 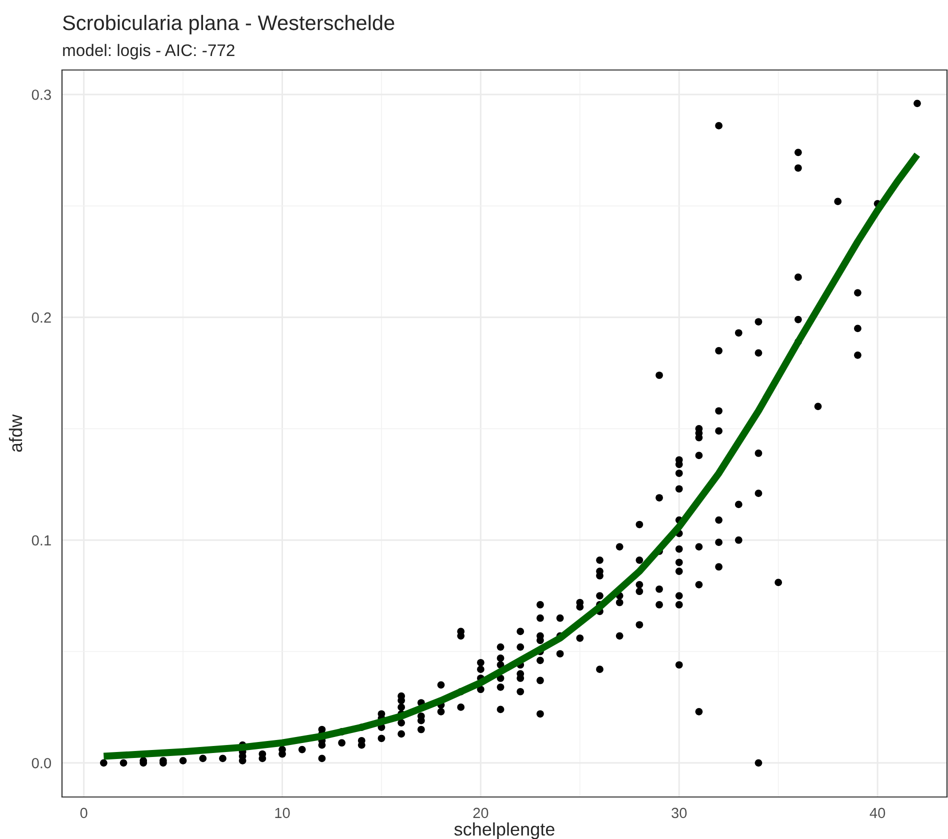 What do you see at coordinates (679, 813) in the screenshot?
I see `x-tick-label: 30` at bounding box center [679, 813].